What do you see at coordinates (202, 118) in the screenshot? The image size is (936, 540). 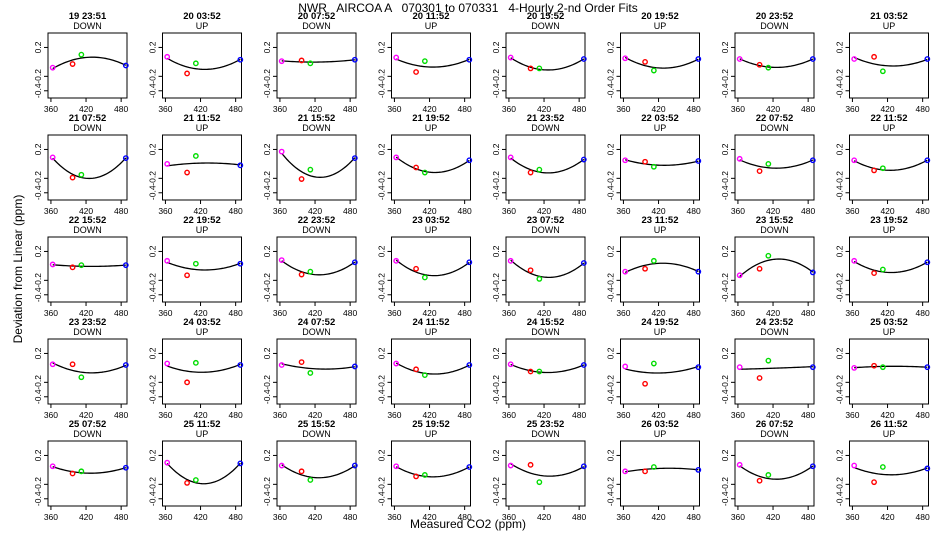 I see `panel-title: 21 11:52` at bounding box center [202, 118].